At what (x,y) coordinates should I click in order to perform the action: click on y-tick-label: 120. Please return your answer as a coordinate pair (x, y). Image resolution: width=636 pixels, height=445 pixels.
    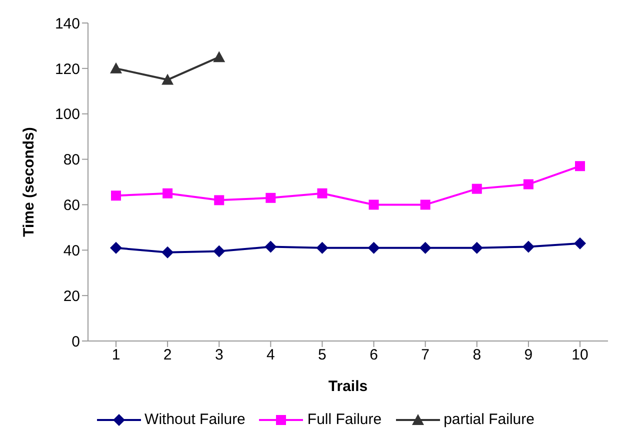
    Looking at the image, I should click on (67, 69).